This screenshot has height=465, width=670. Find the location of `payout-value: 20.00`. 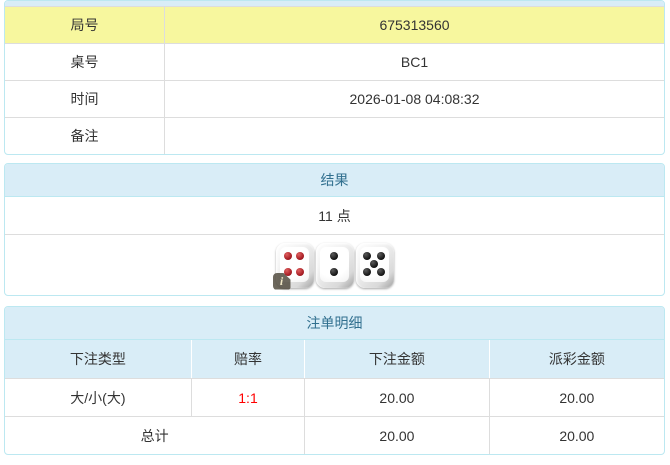

payout-value: 20.00 is located at coordinates (576, 397).